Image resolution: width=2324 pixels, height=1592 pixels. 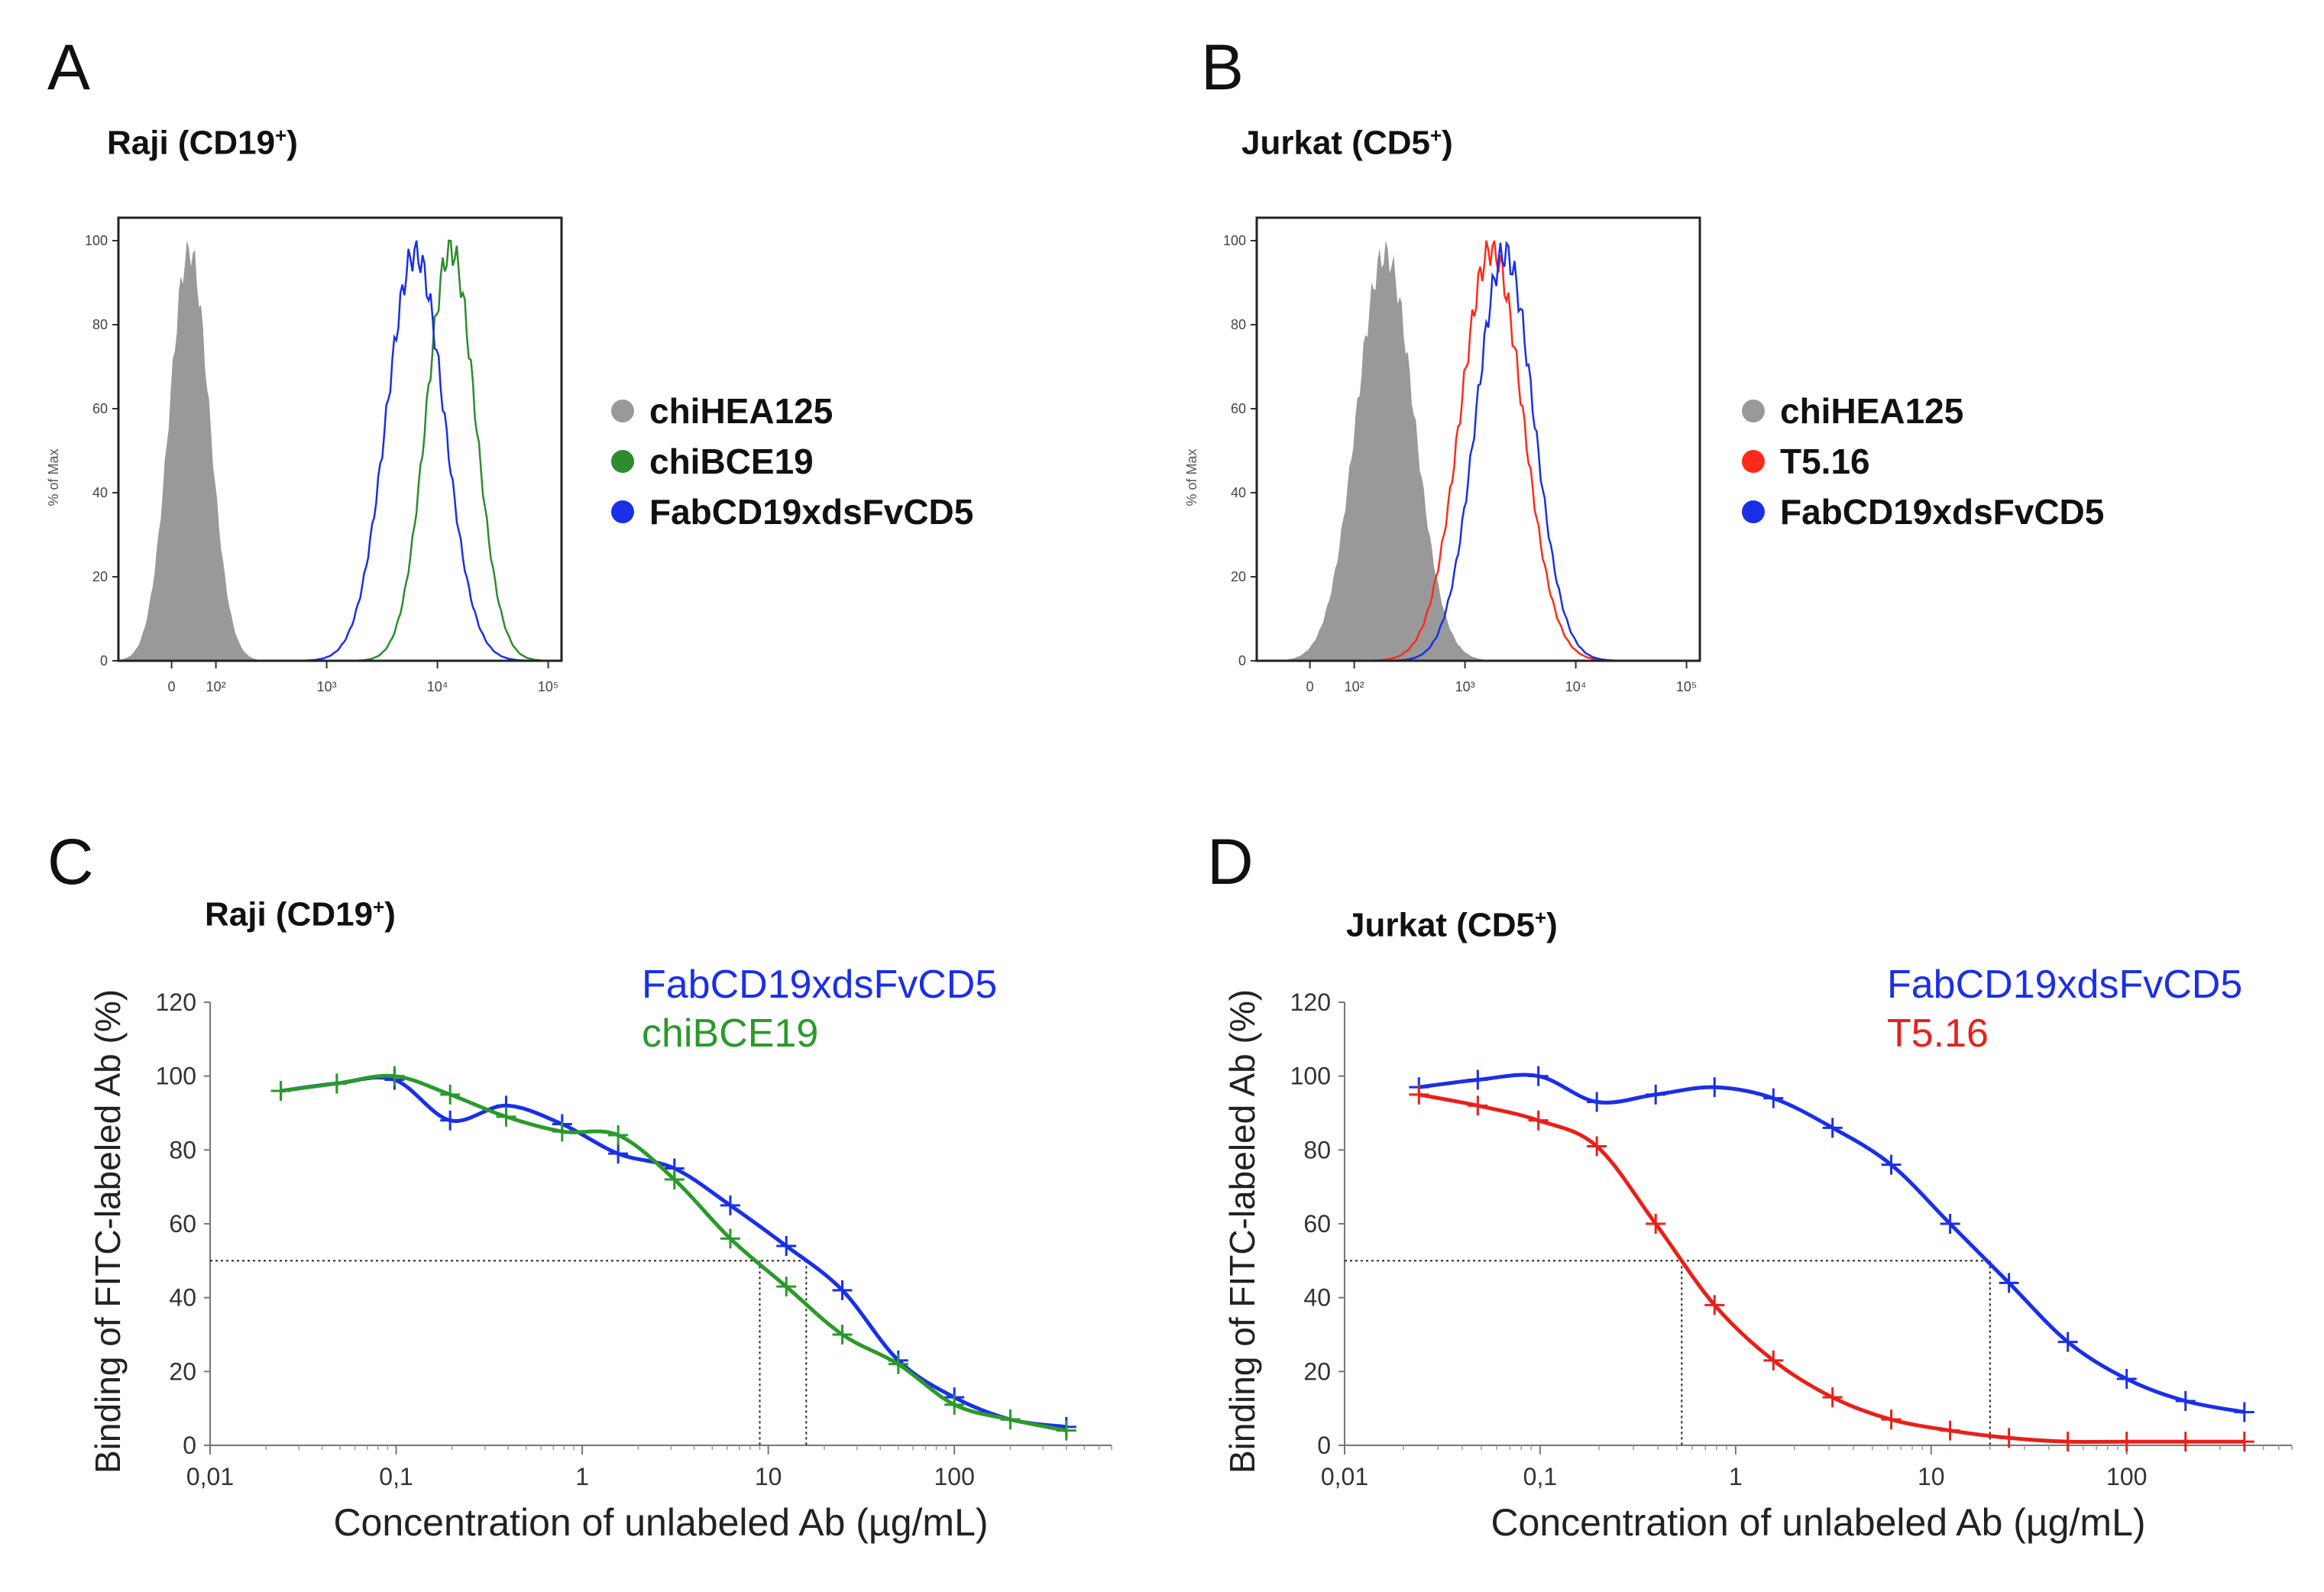 I want to click on panel-letter-b: B, so click(x=1223, y=67).